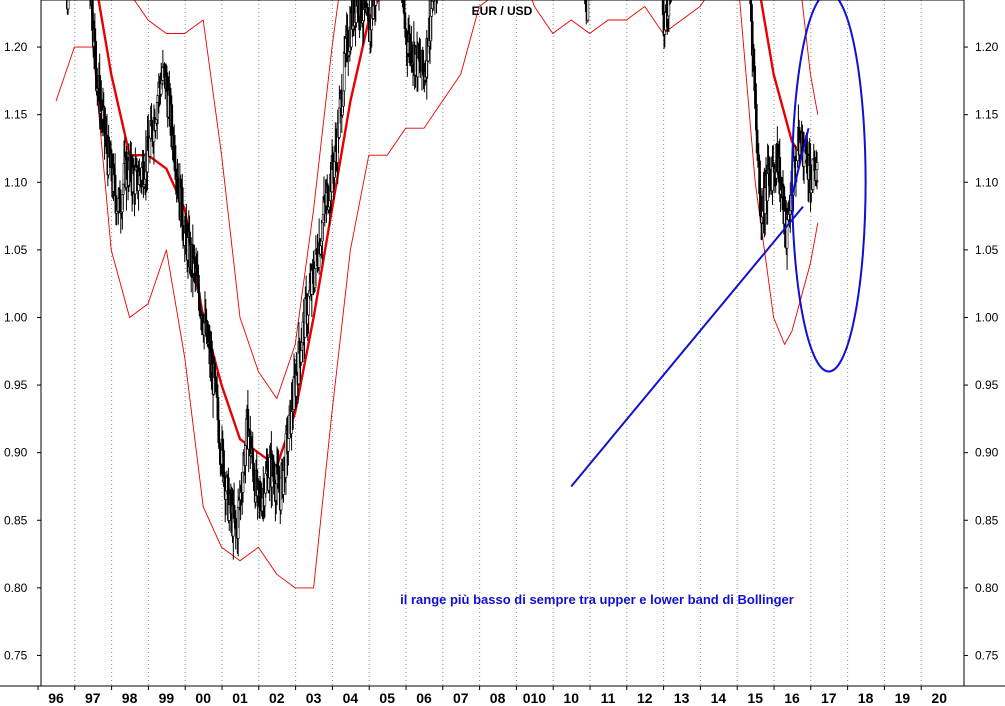 This screenshot has height=706, width=1005. I want to click on y-tick-label-right: 0.80, so click(987, 588).